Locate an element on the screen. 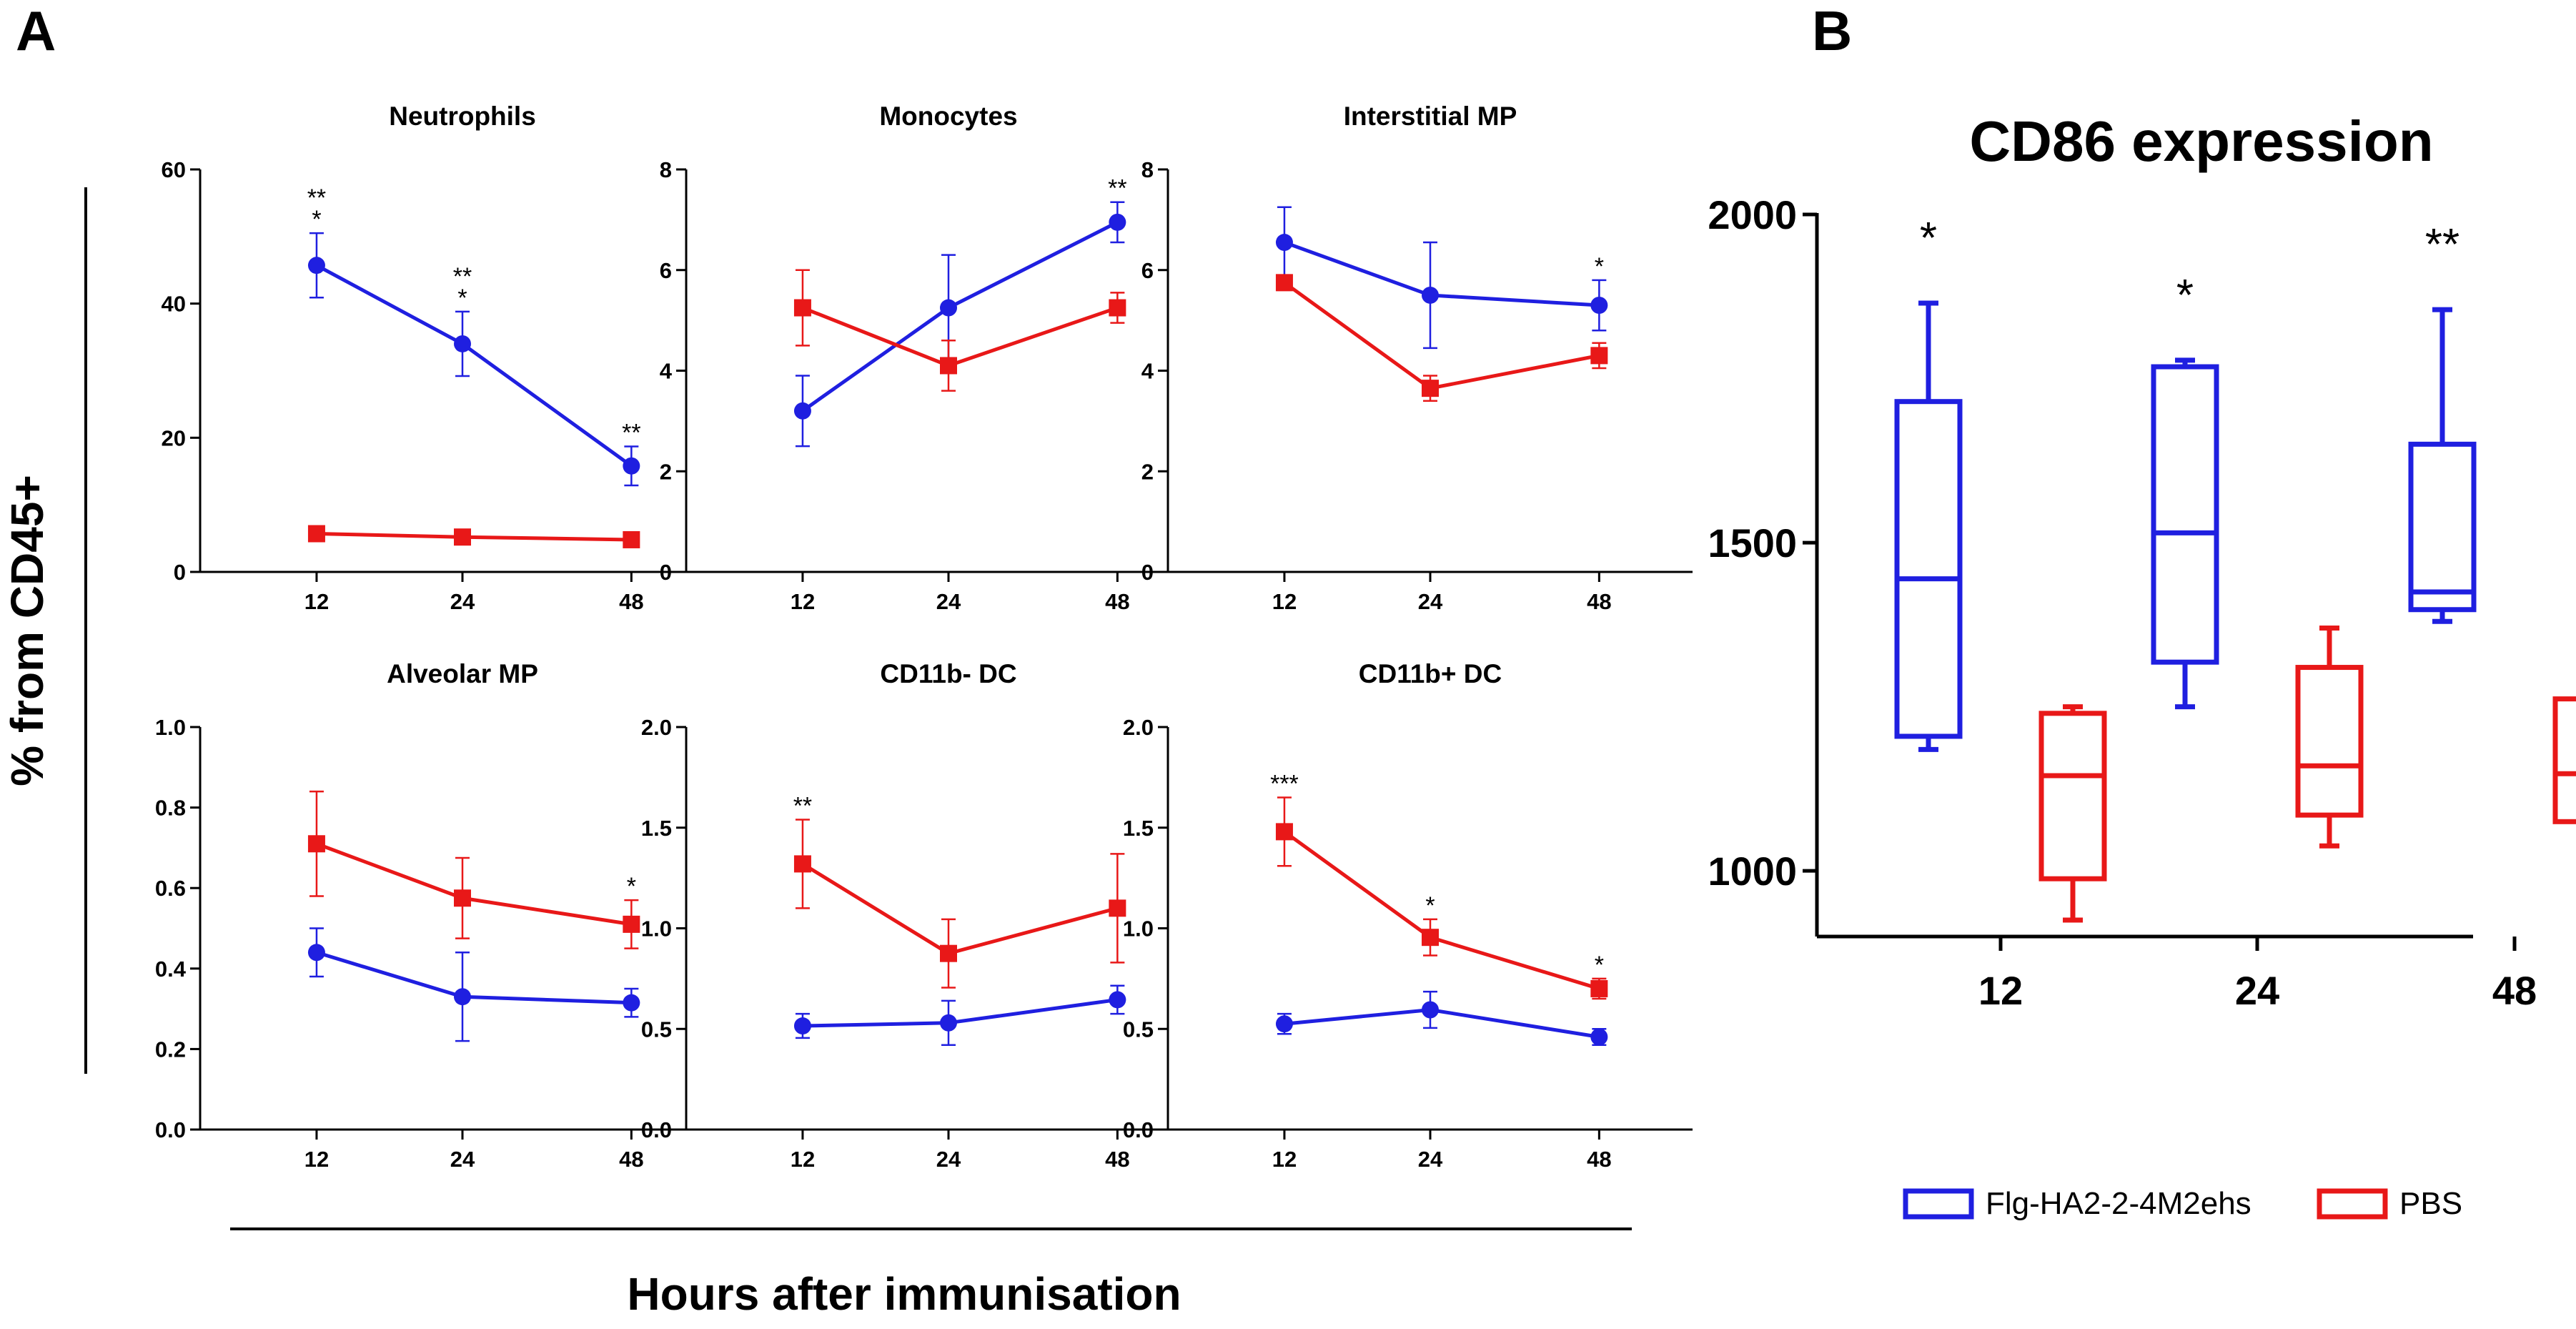 This screenshot has width=2576, height=1329. chart-title: CD86 expression is located at coordinates (2201, 141).